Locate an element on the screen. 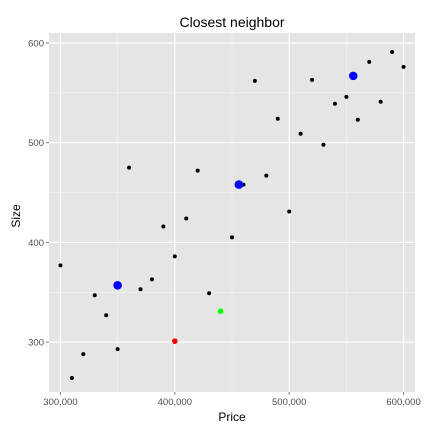 This screenshot has height=432, width=432. x-tick-label: 600,000 is located at coordinates (403, 402).